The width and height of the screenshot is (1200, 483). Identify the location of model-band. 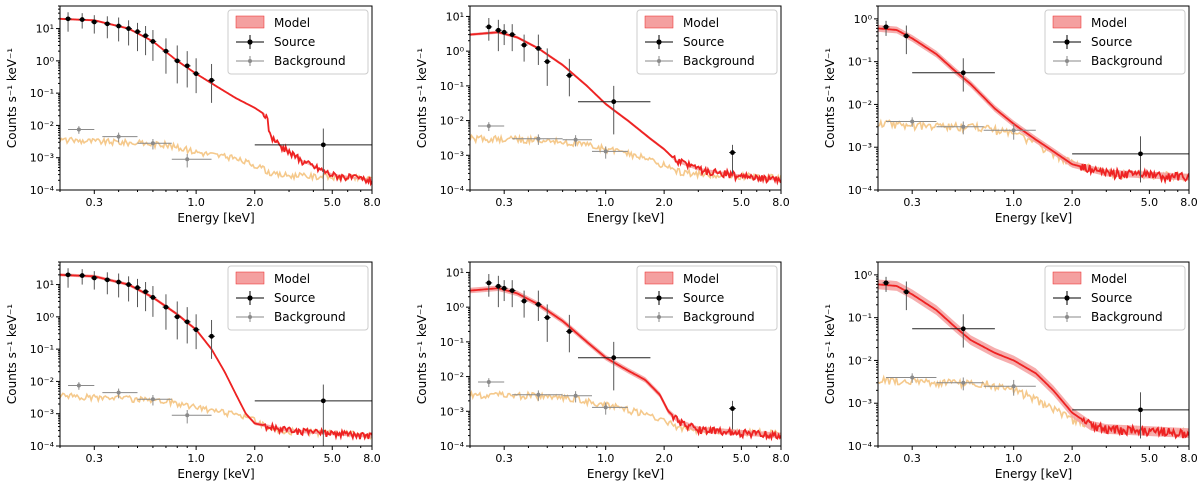
(1033, 358).